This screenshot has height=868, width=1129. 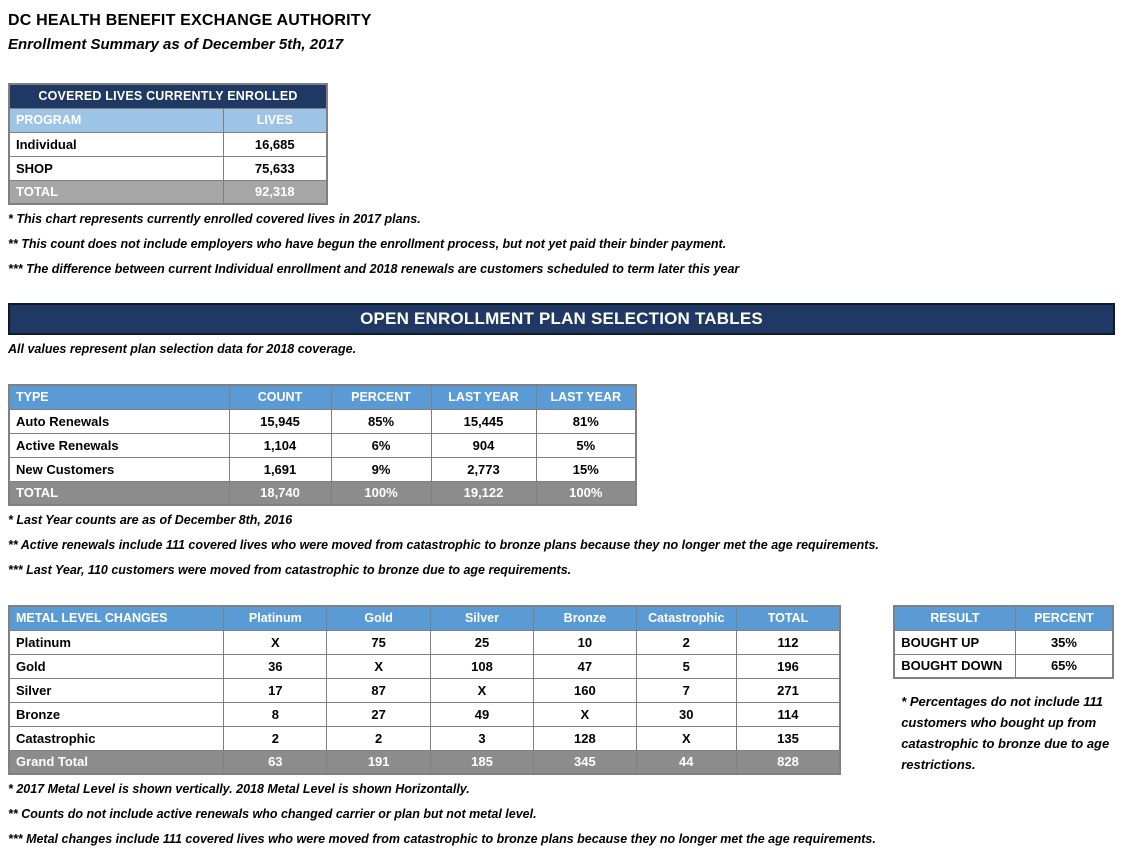 I want to click on data-row: New Customers 1,691 9% 2,773 15%, so click(x=322, y=469).